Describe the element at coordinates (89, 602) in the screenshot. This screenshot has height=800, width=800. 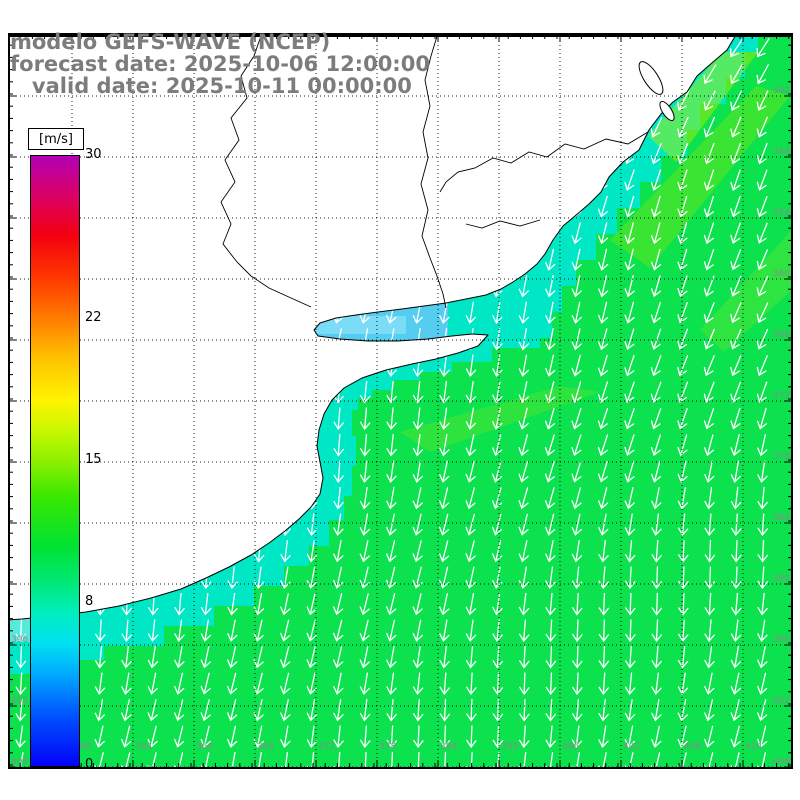
I see `colorbar-tick-label: 8` at that location.